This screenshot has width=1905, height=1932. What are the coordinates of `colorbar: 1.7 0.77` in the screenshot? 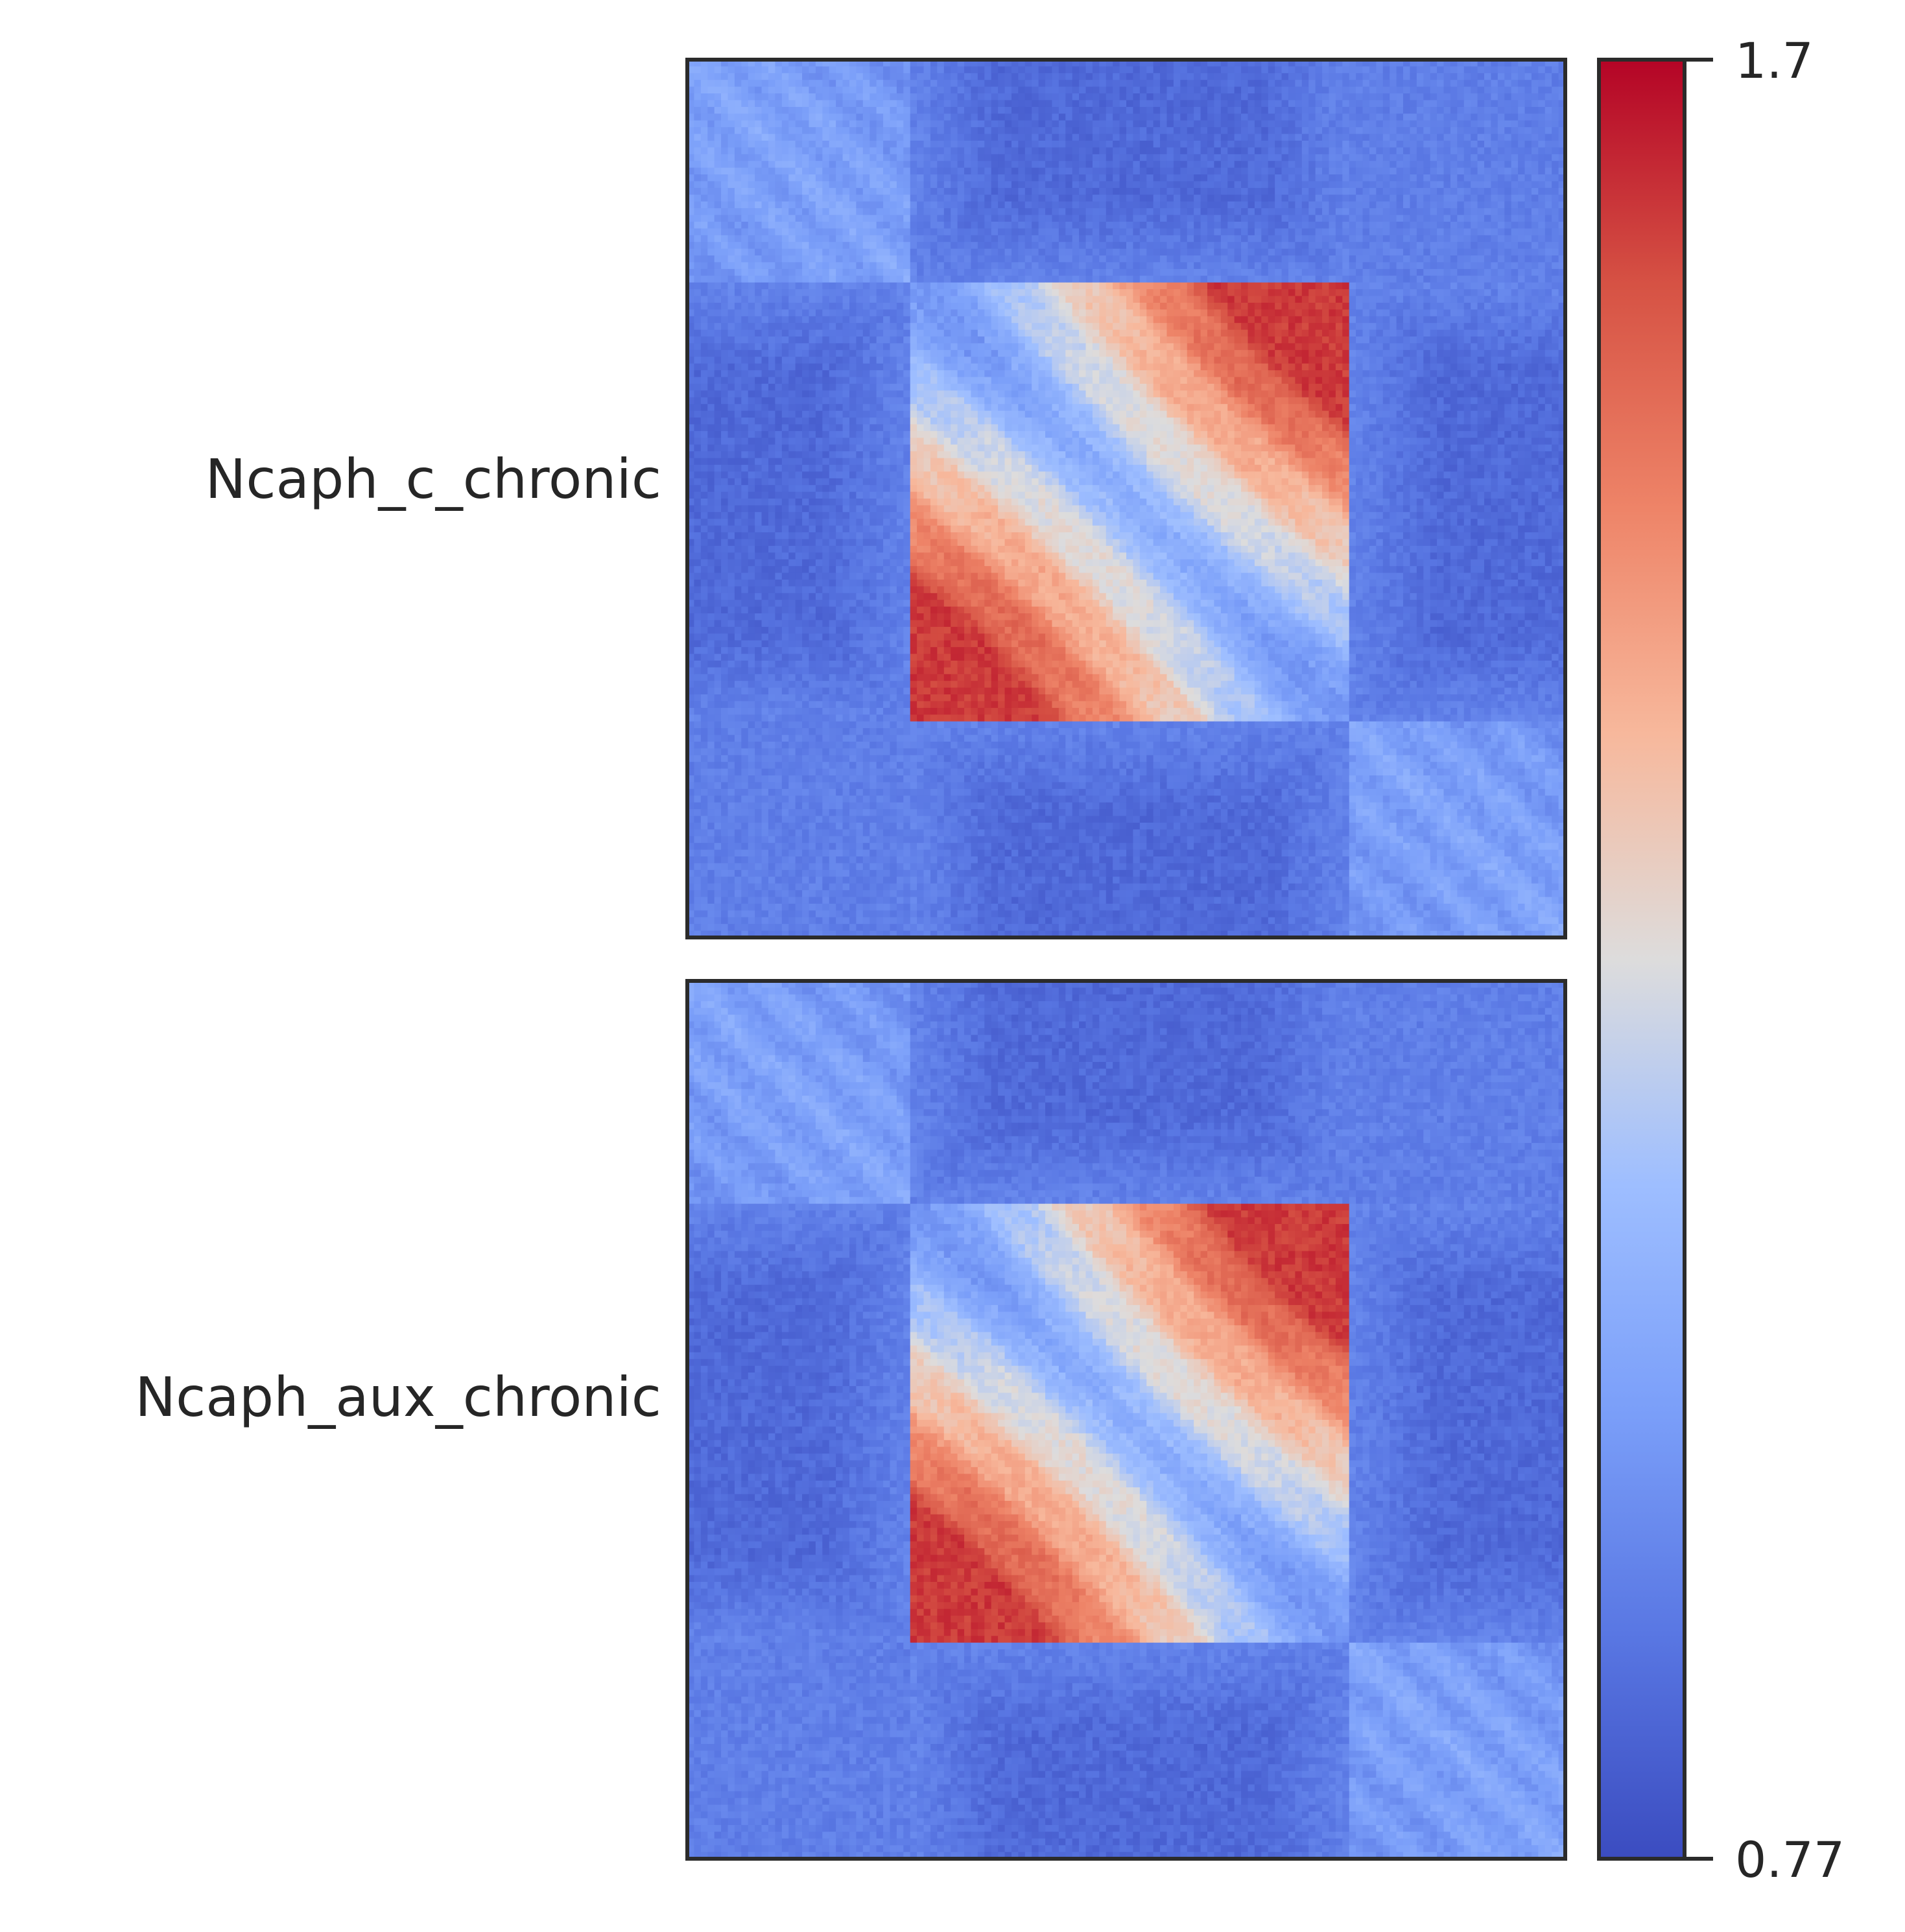 It's located at (1721, 960).